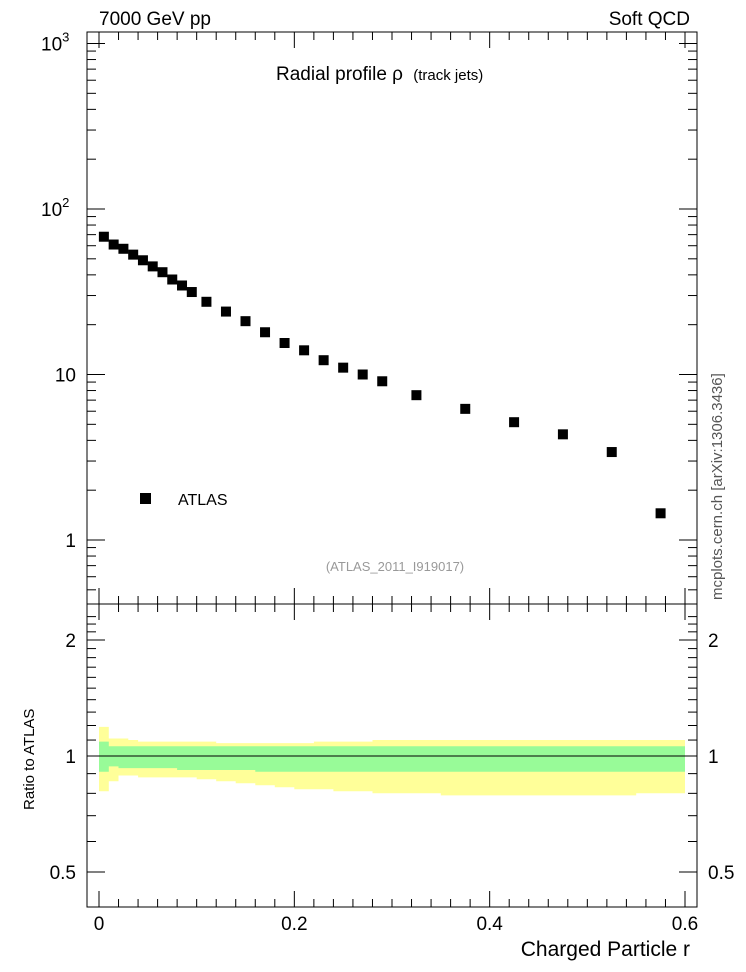 Image resolution: width=746 pixels, height=972 pixels. Describe the element at coordinates (155, 19) in the screenshot. I see `energy-label: 7000 GeV pp` at that location.